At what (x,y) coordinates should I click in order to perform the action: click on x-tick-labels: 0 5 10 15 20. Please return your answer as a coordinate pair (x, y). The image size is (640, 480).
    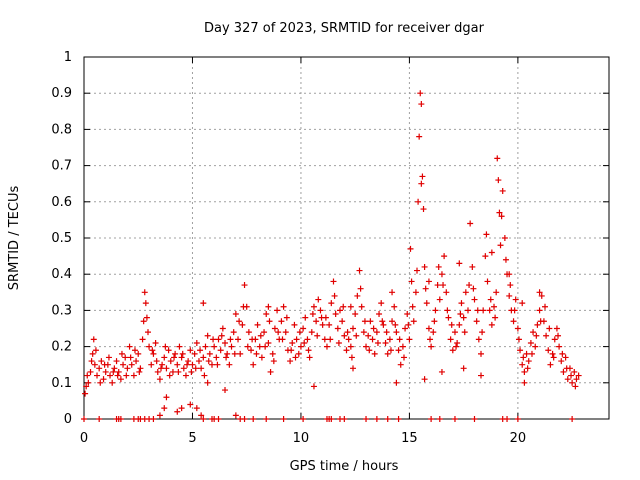
    Looking at the image, I should click on (303, 438).